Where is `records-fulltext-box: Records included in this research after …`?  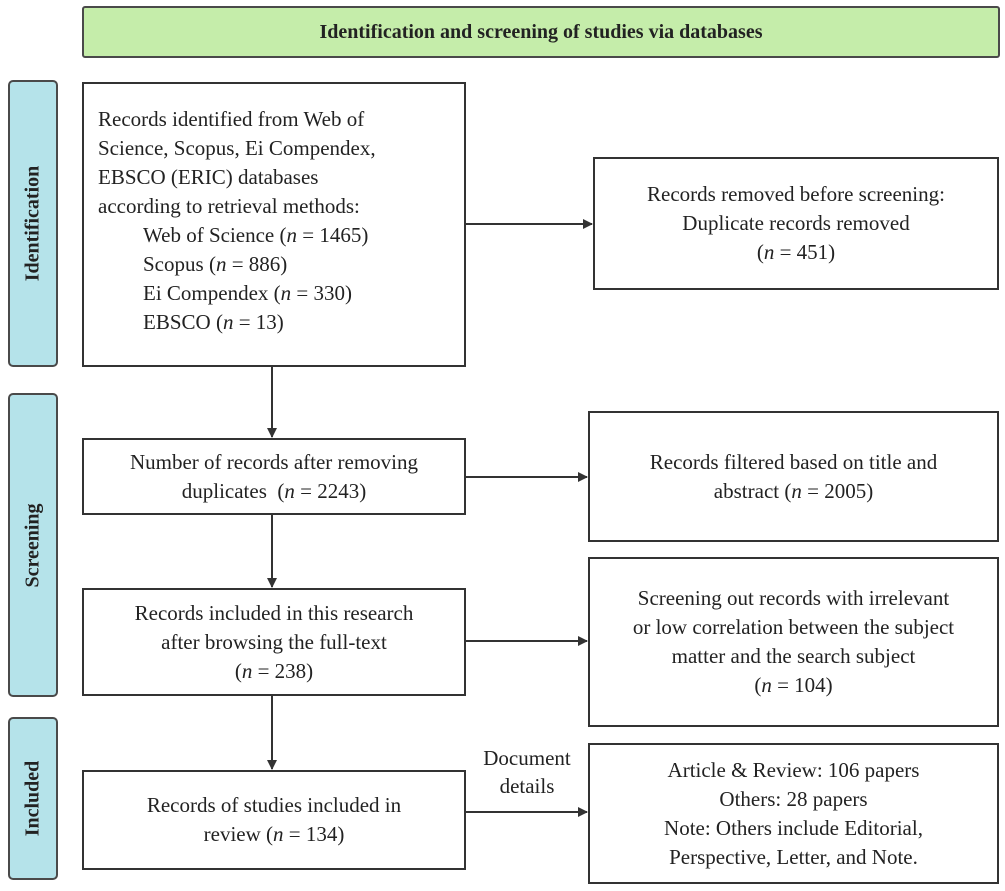 records-fulltext-box: Records included in this research after … is located at coordinates (274, 642).